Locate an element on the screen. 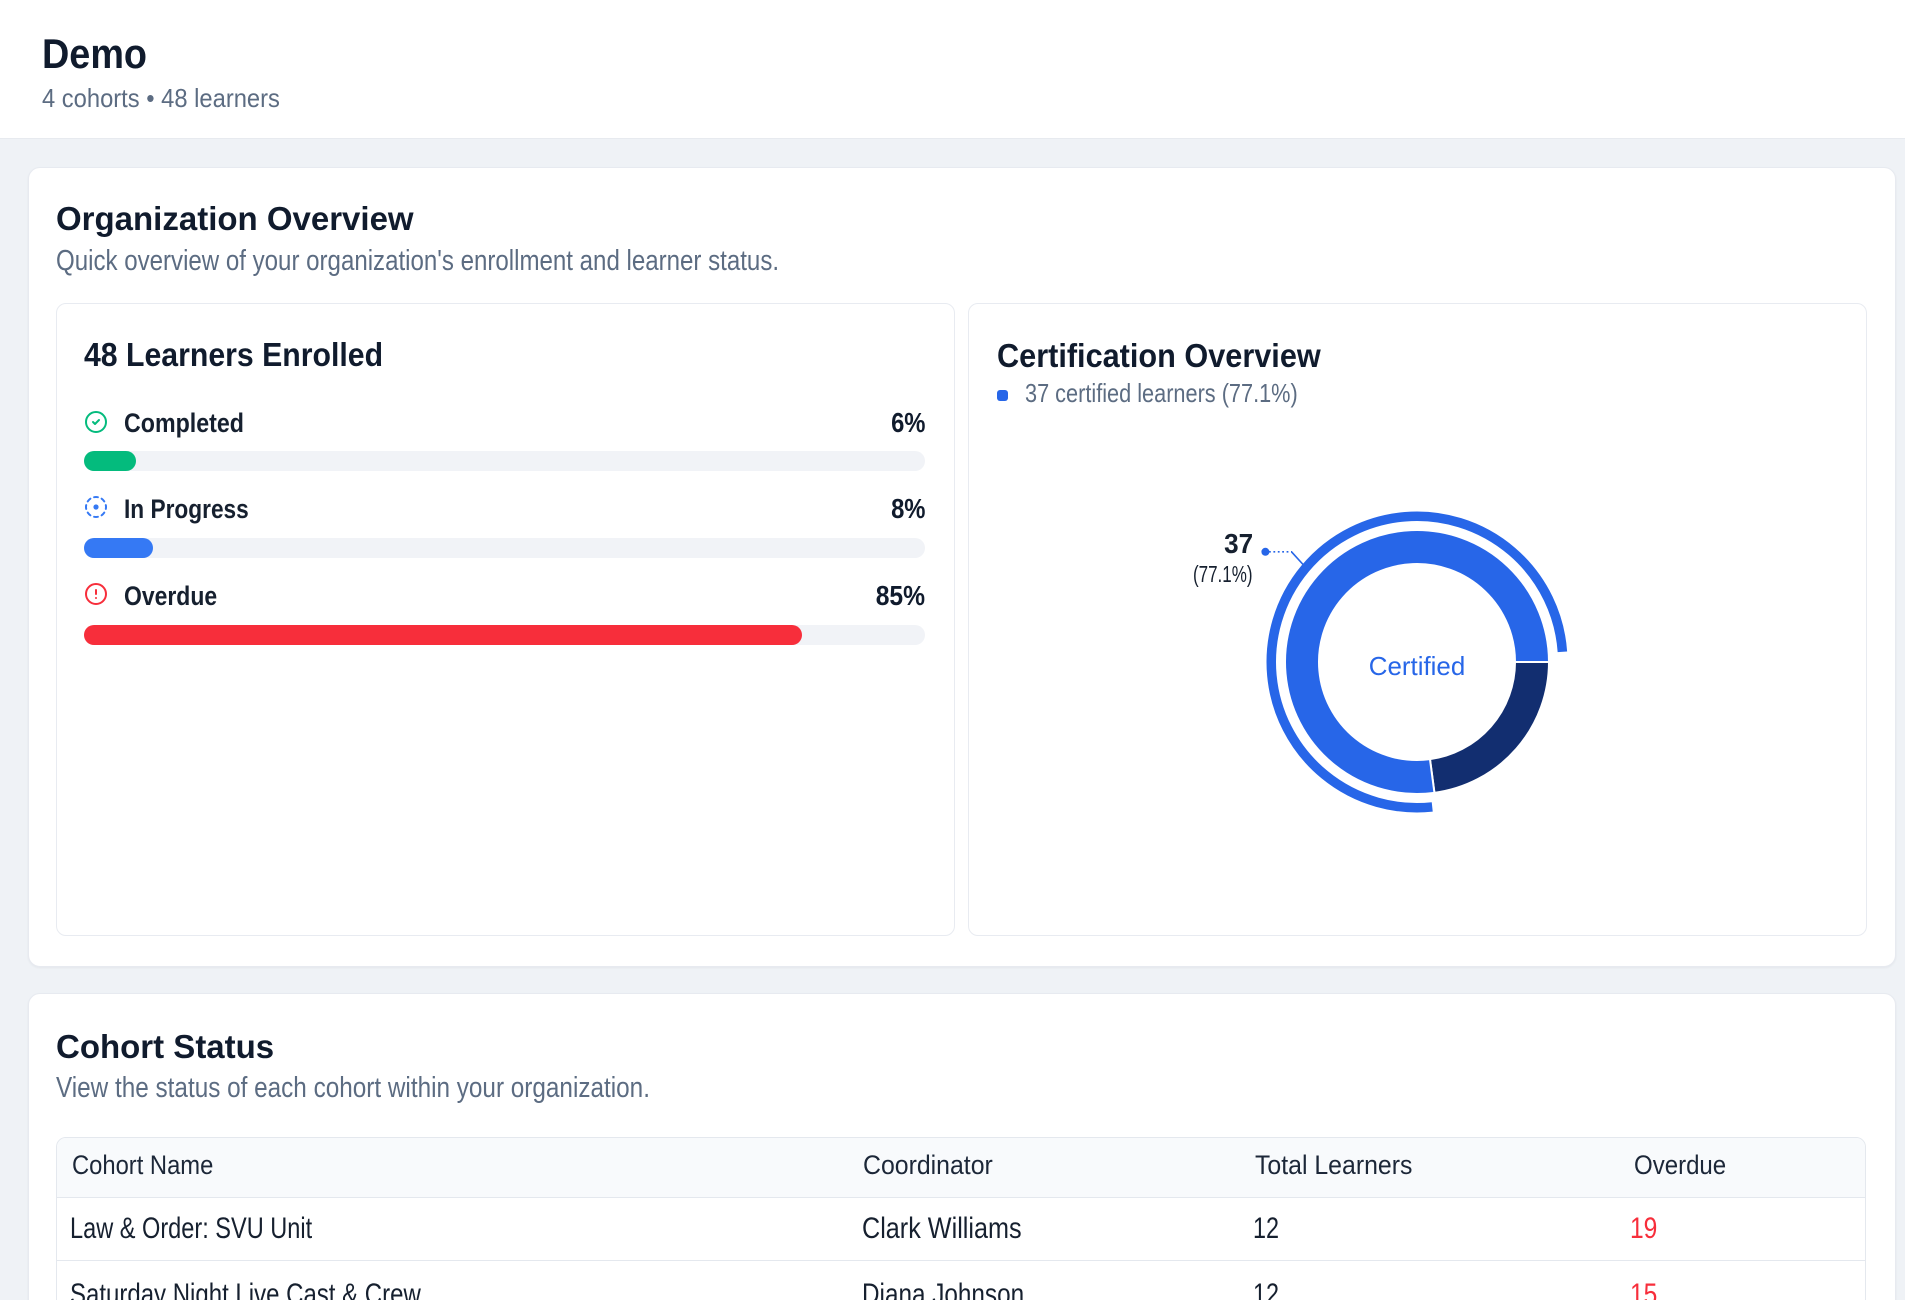 This screenshot has width=1920, height=1300. svg-text: Certified is located at coordinates (1417, 666).